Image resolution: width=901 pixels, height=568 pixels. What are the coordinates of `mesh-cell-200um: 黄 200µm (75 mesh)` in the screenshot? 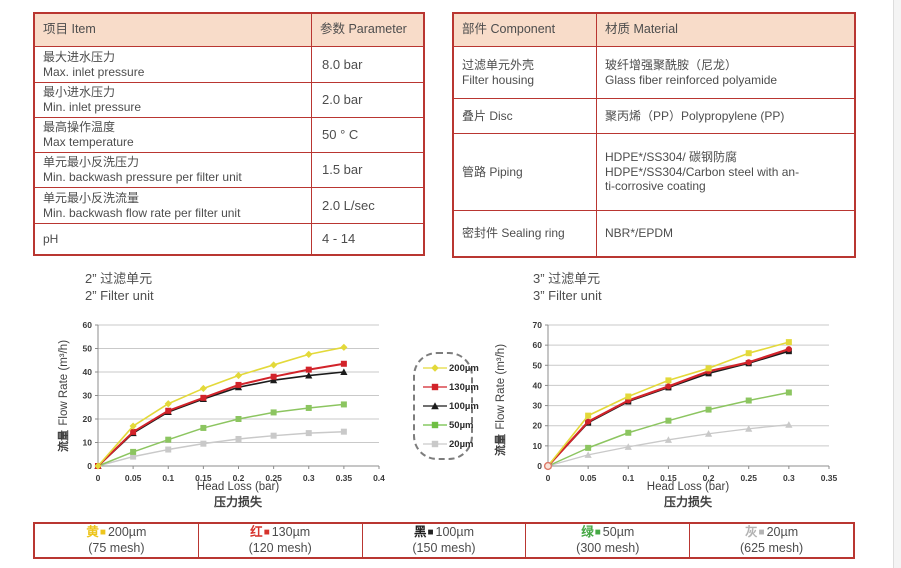 It's located at (116, 540).